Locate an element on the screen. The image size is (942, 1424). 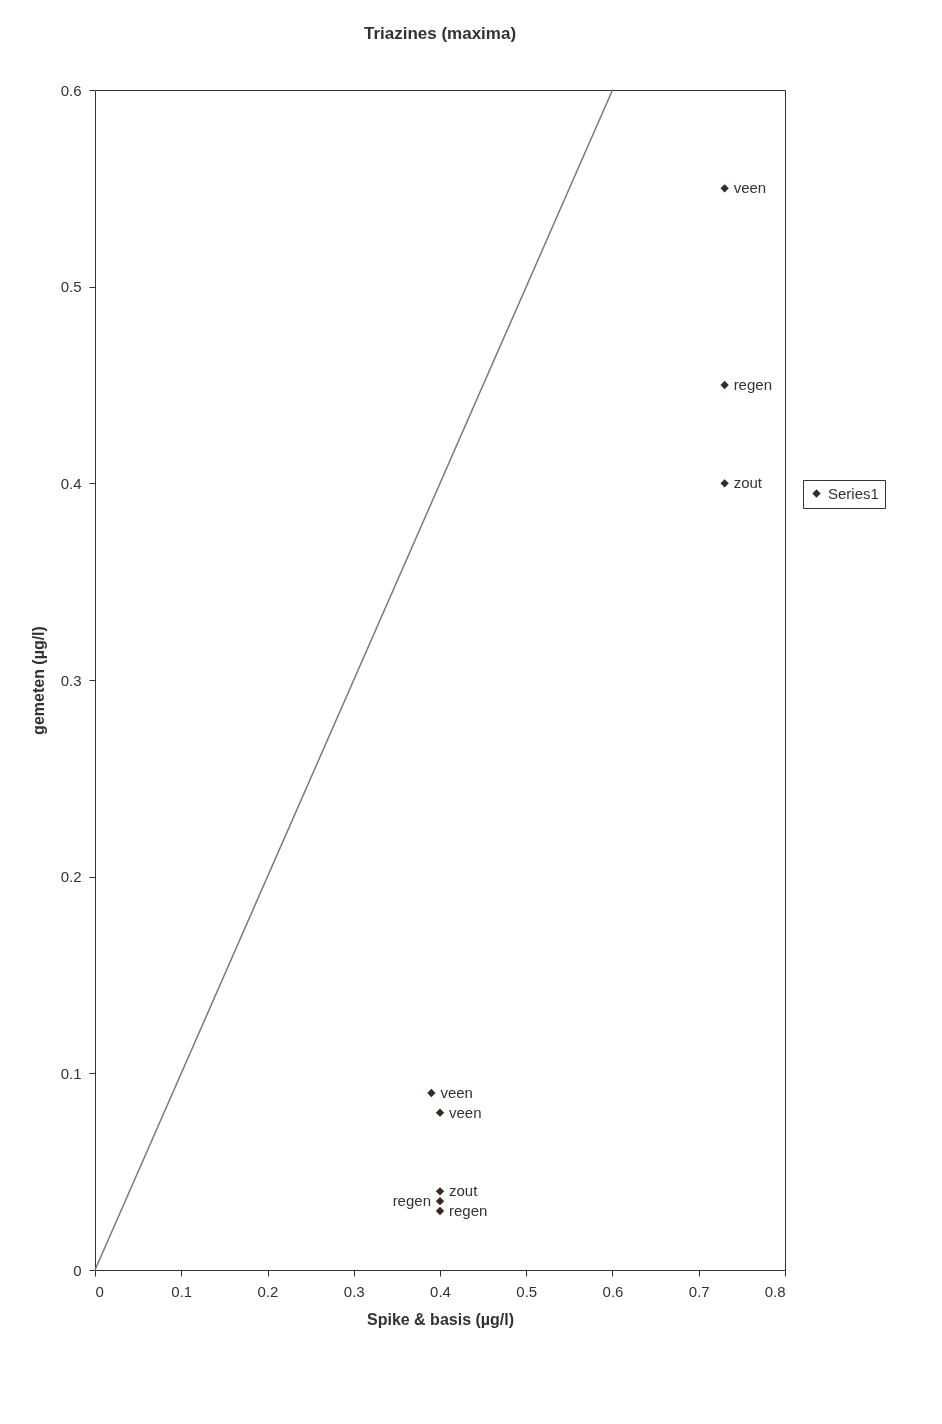
y-tick-label: 0.2 is located at coordinates (71, 877).